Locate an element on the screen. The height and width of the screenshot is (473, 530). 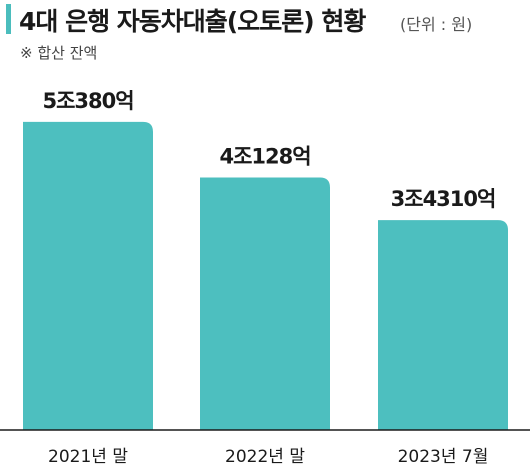
value-label-1: 5조380억 is located at coordinates (87, 101).